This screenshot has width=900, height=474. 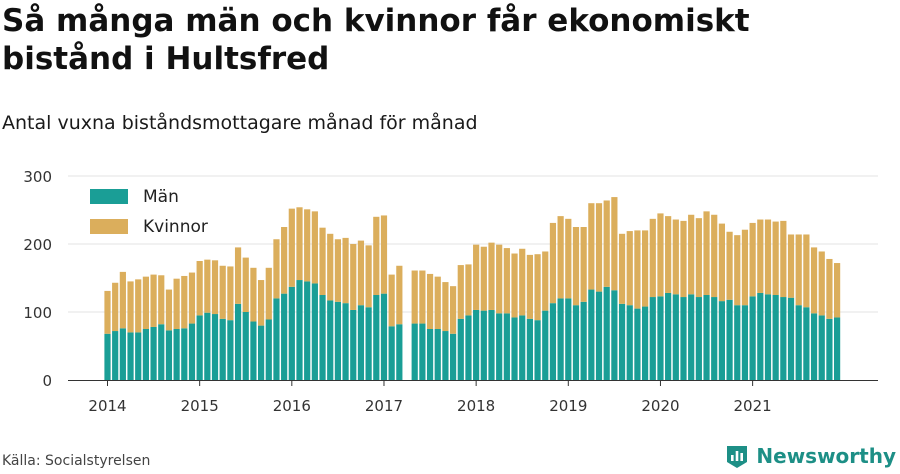 I want to click on x-tick-label: 2020, so click(x=660, y=406).